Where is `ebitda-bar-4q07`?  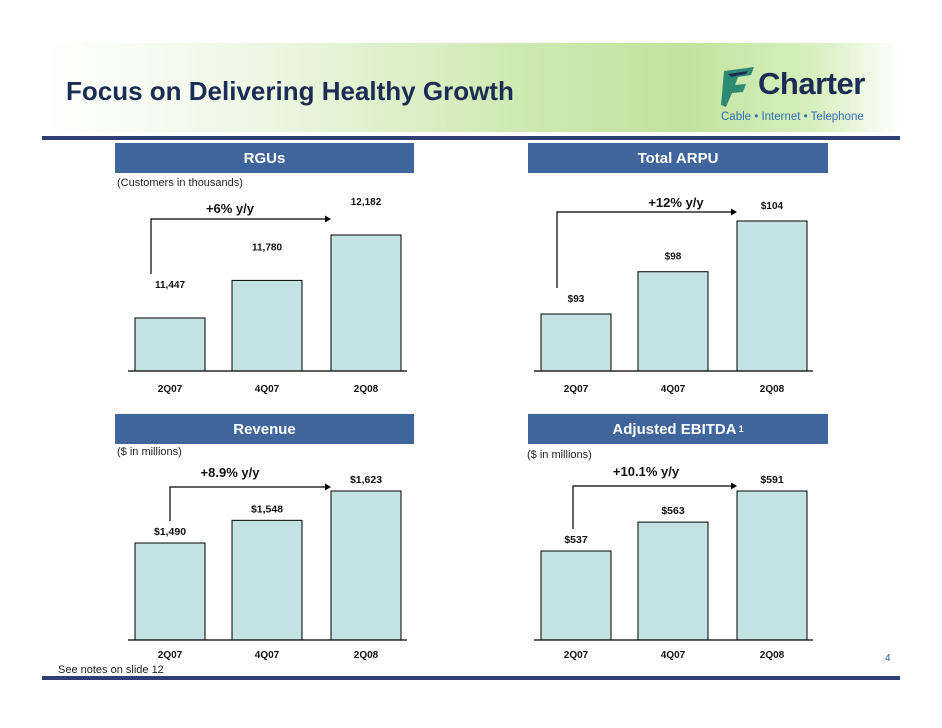 ebitda-bar-4q07 is located at coordinates (673, 581).